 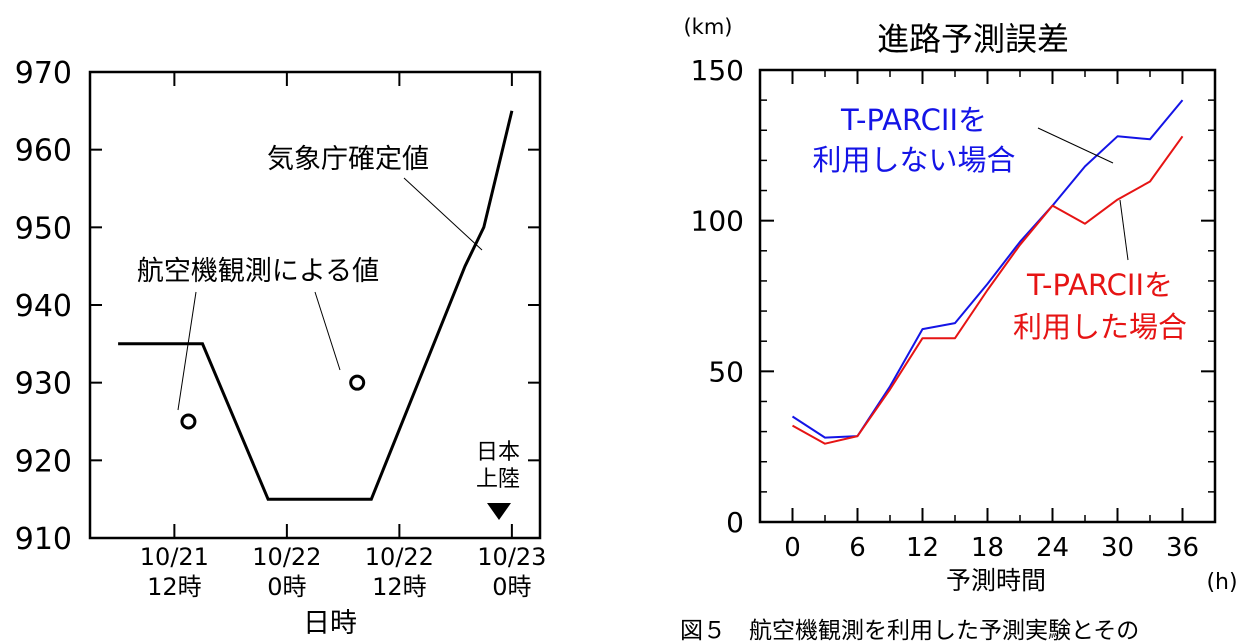 I want to click on right-xtick-label: 30, so click(x=1117, y=548).